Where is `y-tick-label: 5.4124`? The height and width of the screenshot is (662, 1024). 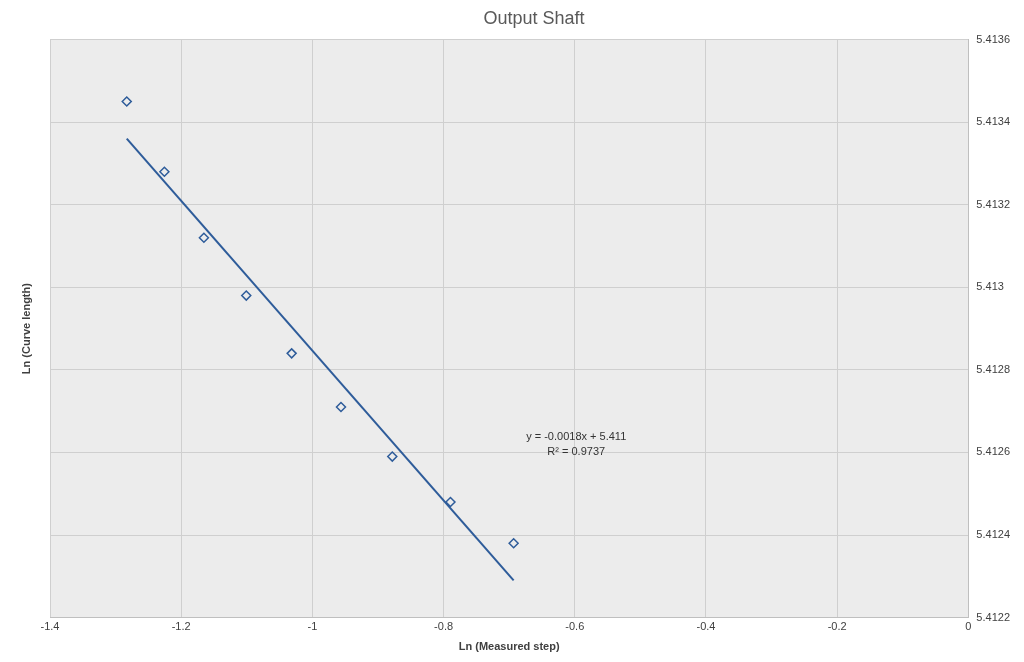 y-tick-label: 5.4124 is located at coordinates (993, 534).